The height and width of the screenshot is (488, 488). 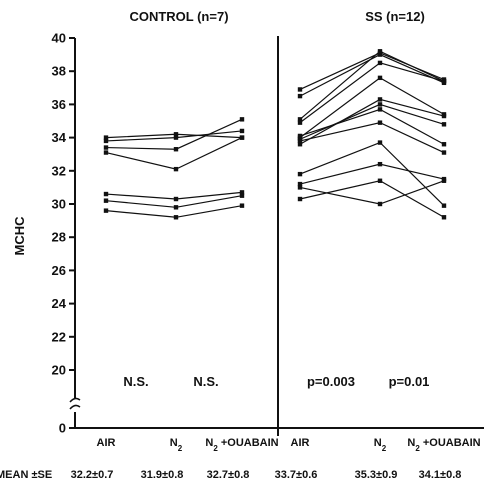 I want to click on mean-se-value: 34.1±0.8, so click(x=440, y=475).